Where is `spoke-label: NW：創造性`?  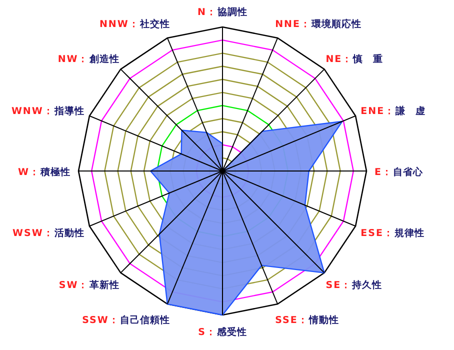
spoke-label: NW：創造性 is located at coordinates (89, 58).